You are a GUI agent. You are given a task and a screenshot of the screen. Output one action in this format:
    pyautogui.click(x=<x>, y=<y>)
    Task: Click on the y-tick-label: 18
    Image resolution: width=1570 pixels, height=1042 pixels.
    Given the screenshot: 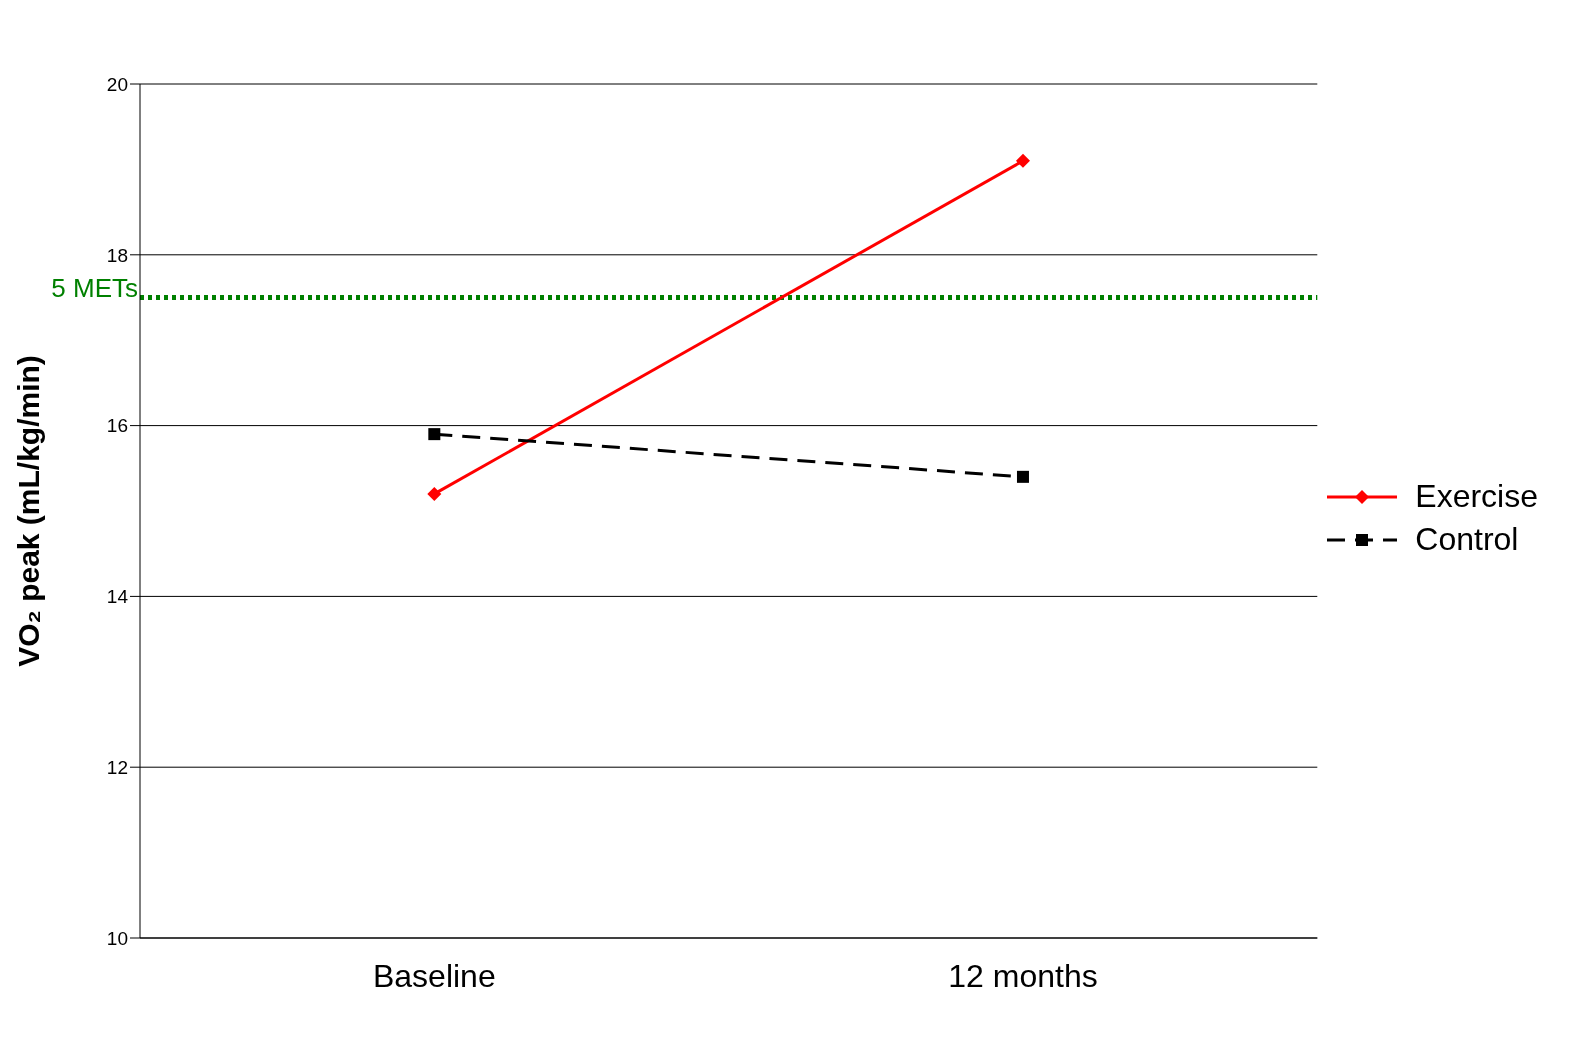 What is the action you would take?
    pyautogui.click(x=117, y=255)
    